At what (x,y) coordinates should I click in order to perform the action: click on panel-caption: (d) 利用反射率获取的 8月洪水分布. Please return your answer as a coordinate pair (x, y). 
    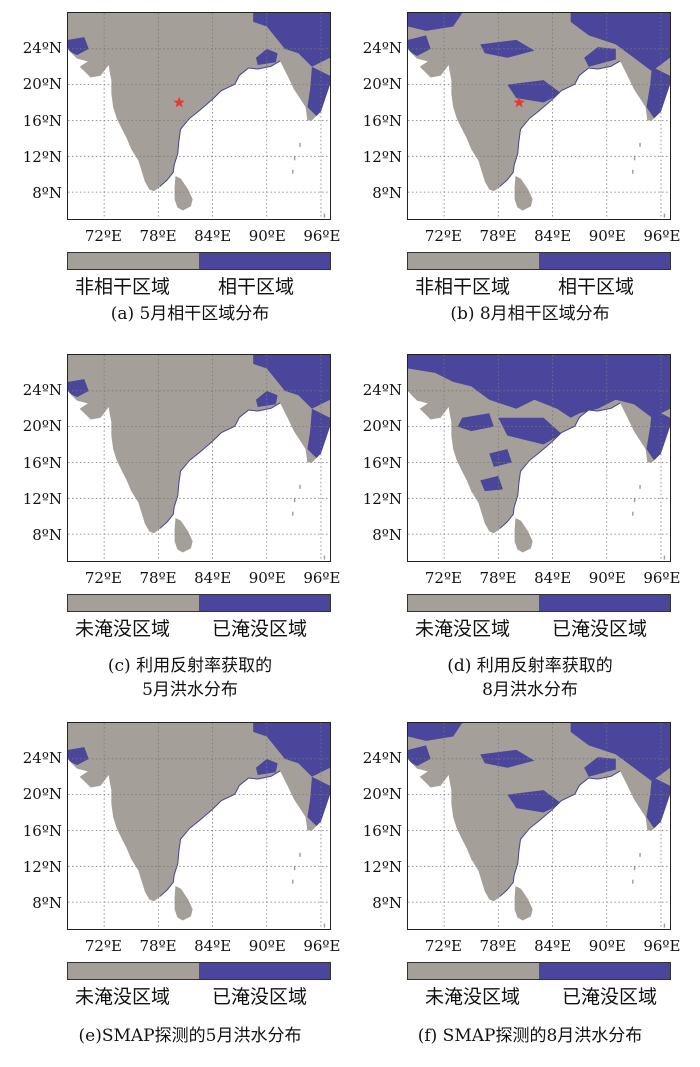
    Looking at the image, I should click on (530, 678).